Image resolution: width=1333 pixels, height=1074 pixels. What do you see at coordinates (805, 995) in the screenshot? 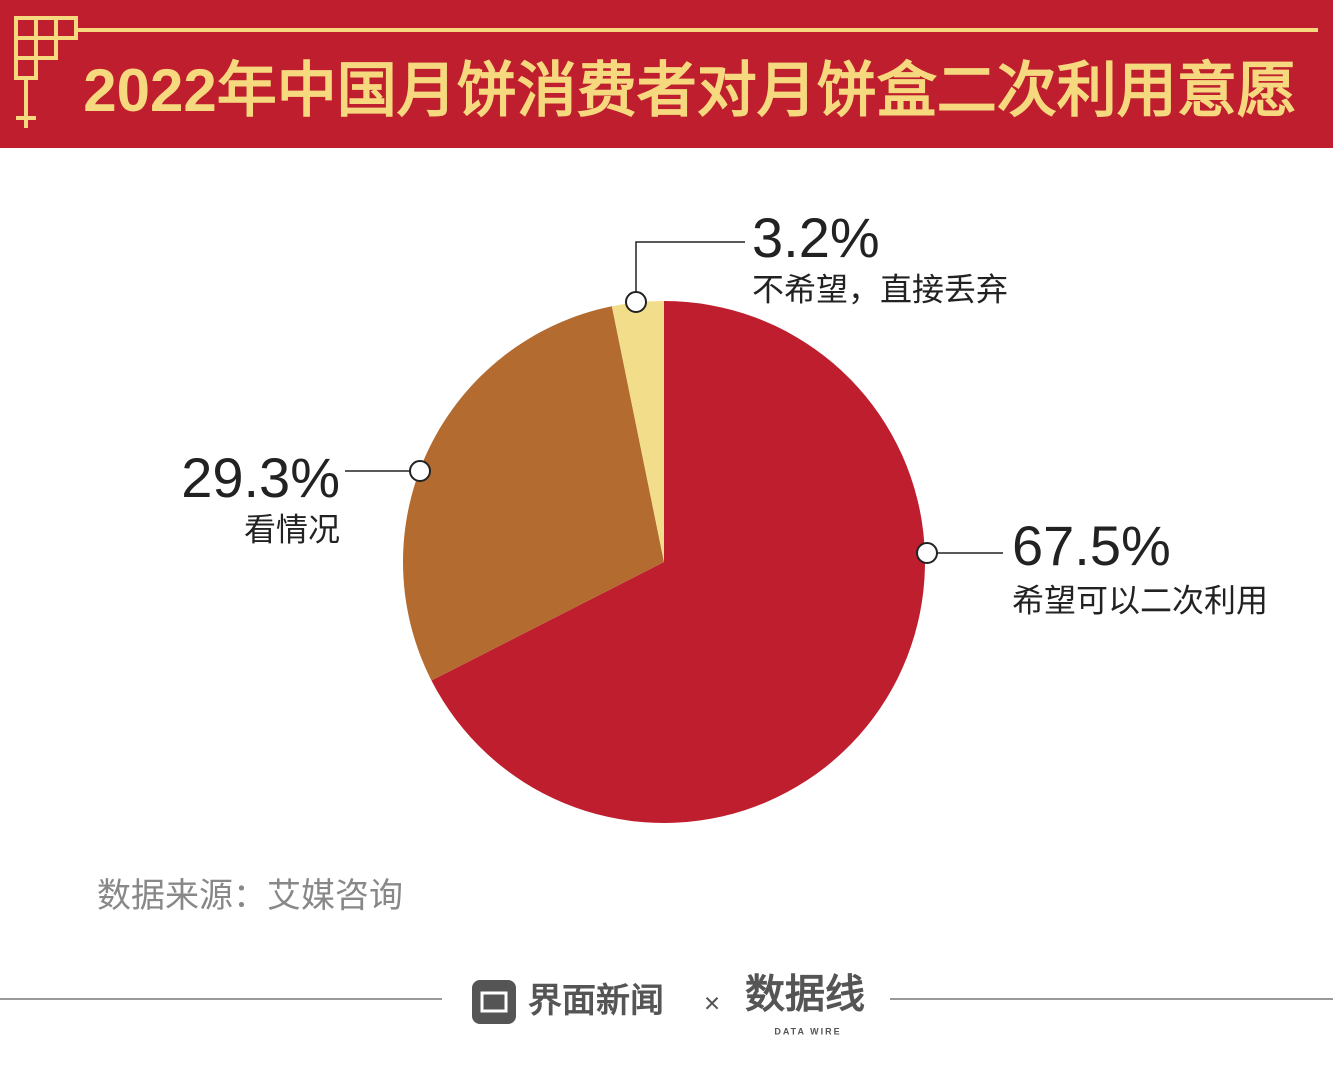
I see `footer-partner: 数据线` at bounding box center [805, 995].